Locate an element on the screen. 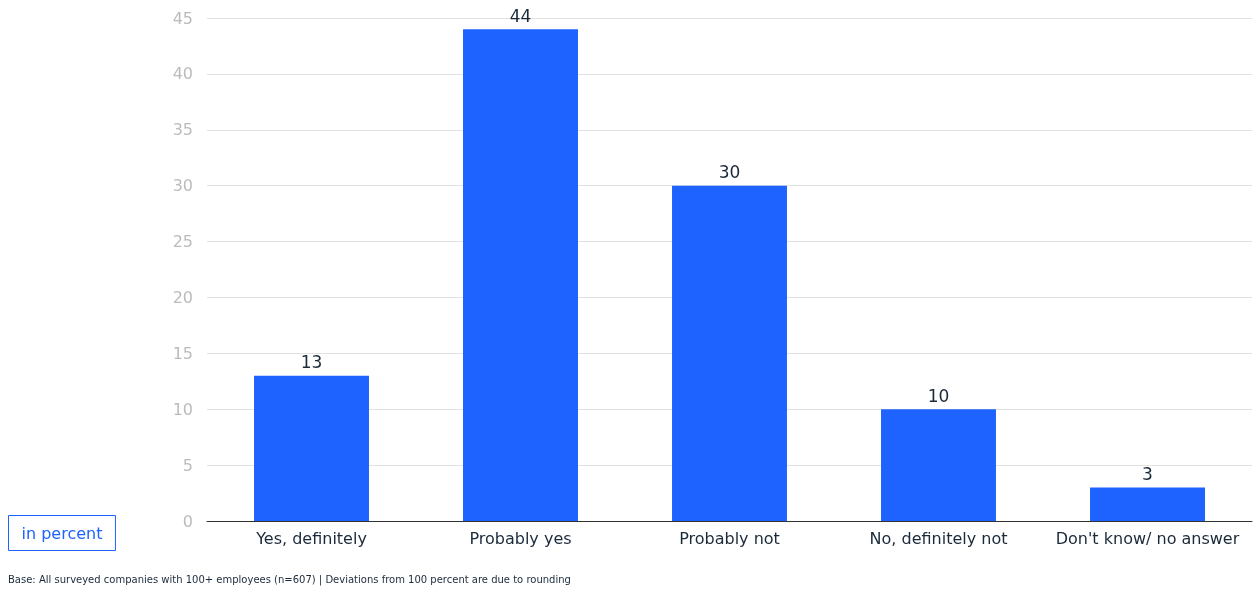 The height and width of the screenshot is (589, 1258). data-label: 13 is located at coordinates (311, 362).